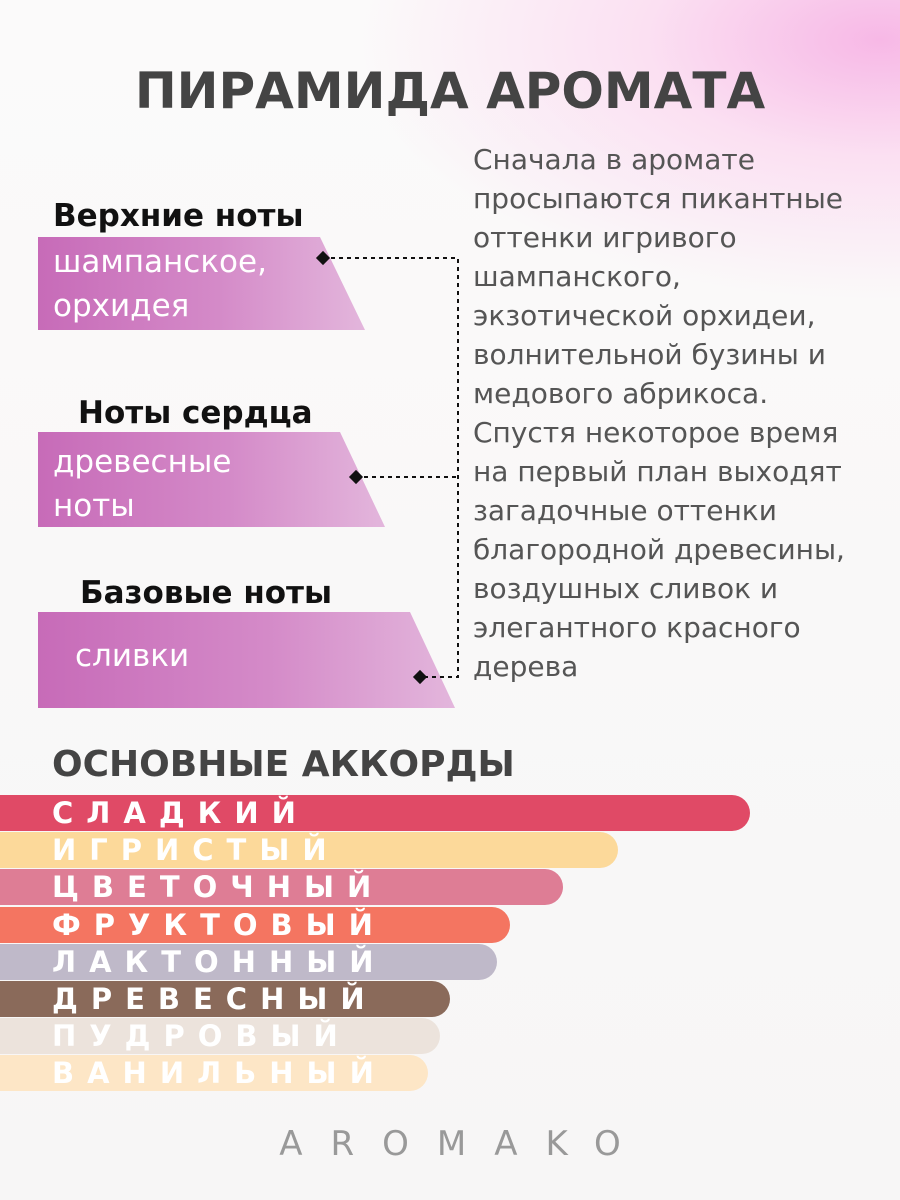 This screenshot has height=1200, width=900. Describe the element at coordinates (214, 1073) in the screenshot. I see `accord-bar: ВАНИЛЬНЫЙ` at that location.